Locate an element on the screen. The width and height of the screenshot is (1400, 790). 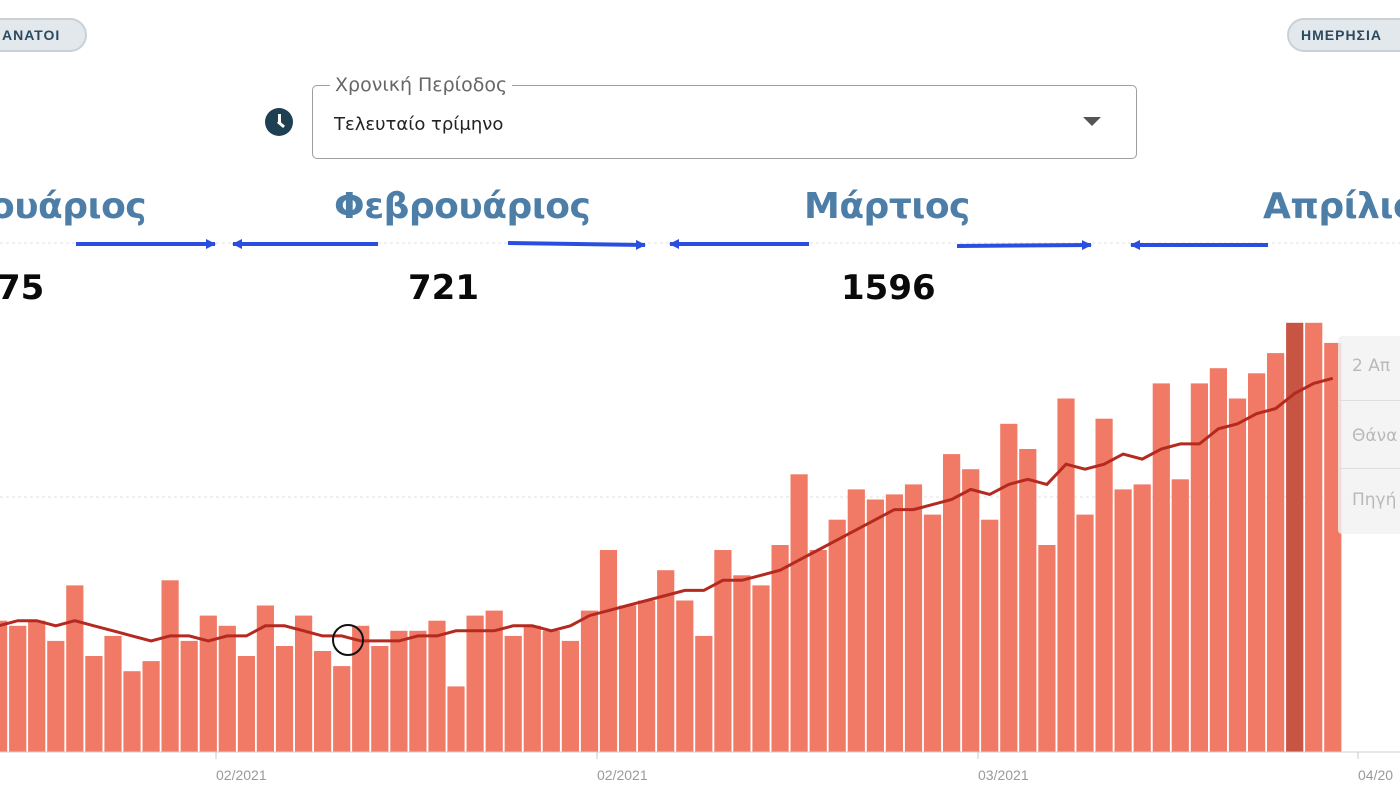
month-label-april: Απρίλιος is located at coordinates (1331, 206).